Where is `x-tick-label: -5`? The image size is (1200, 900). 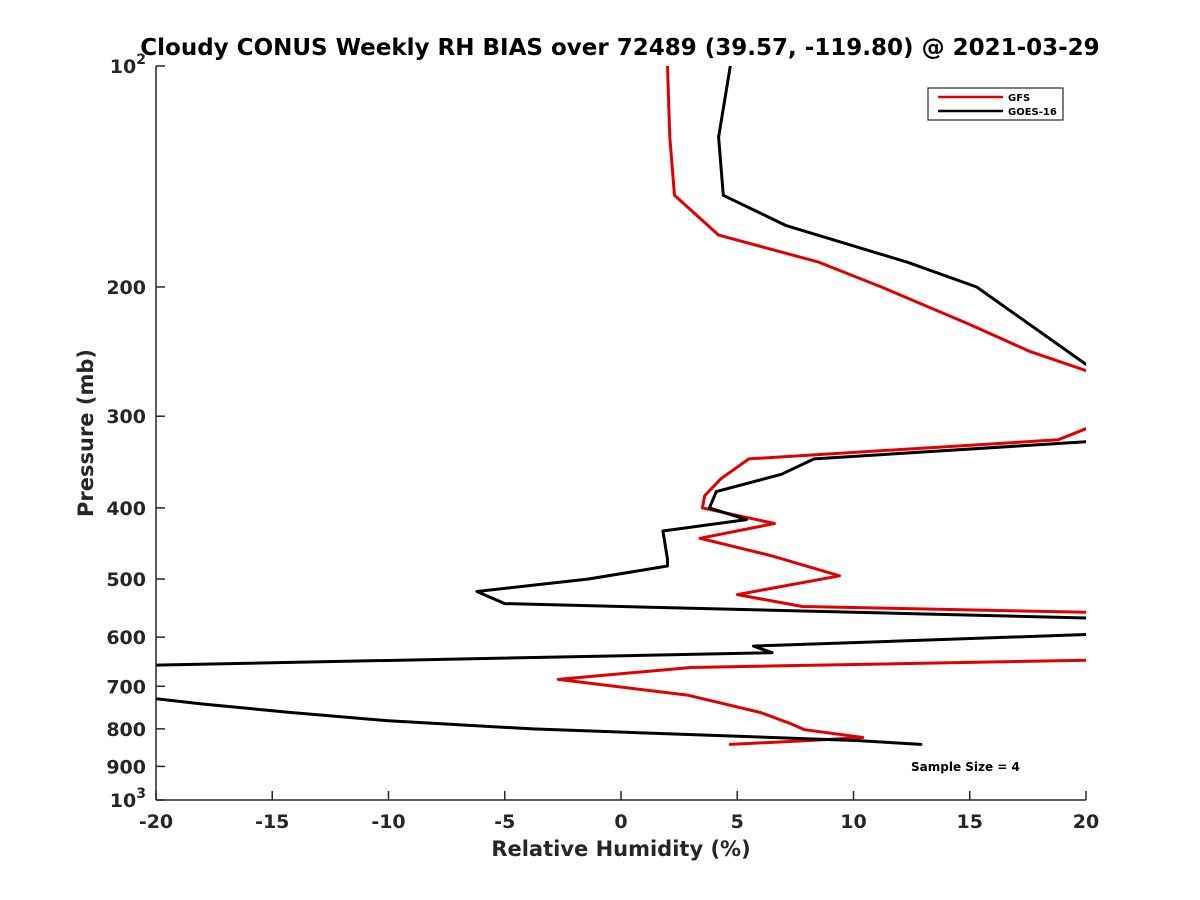 x-tick-label: -5 is located at coordinates (504, 822).